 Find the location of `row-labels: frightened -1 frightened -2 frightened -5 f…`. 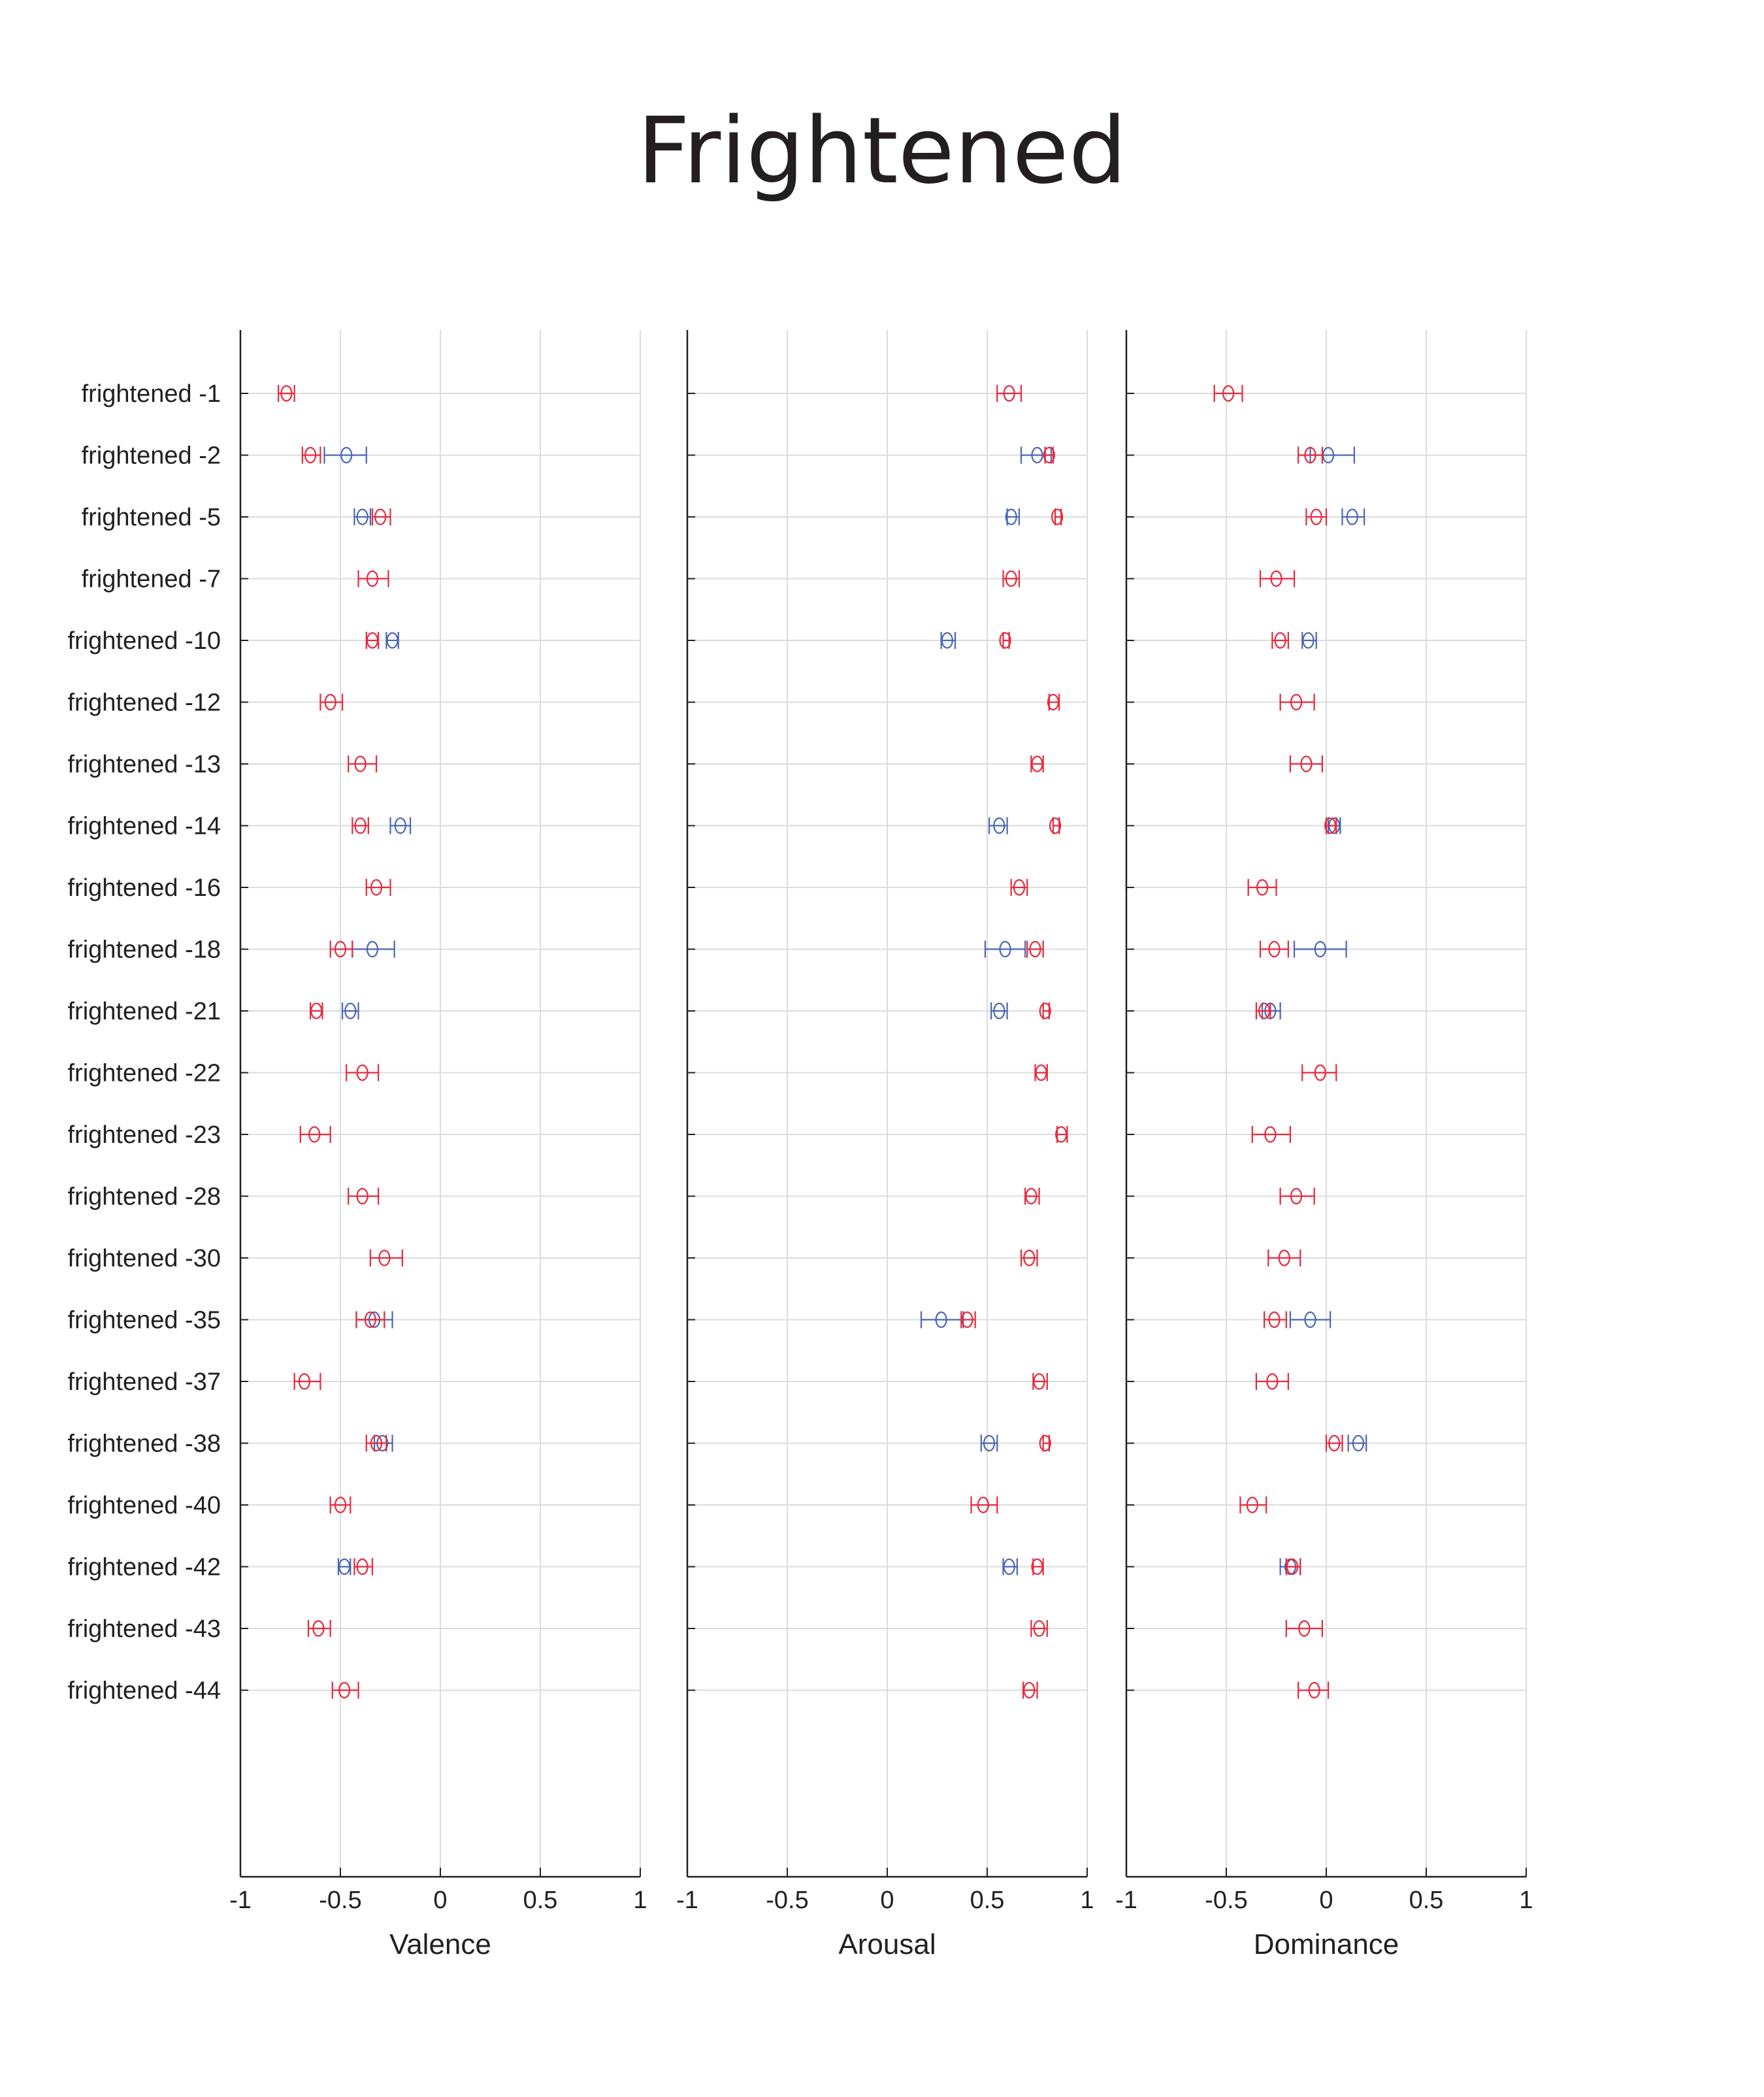

row-labels: frightened -1 frightened -2 frightened -5 f… is located at coordinates (144, 1042).